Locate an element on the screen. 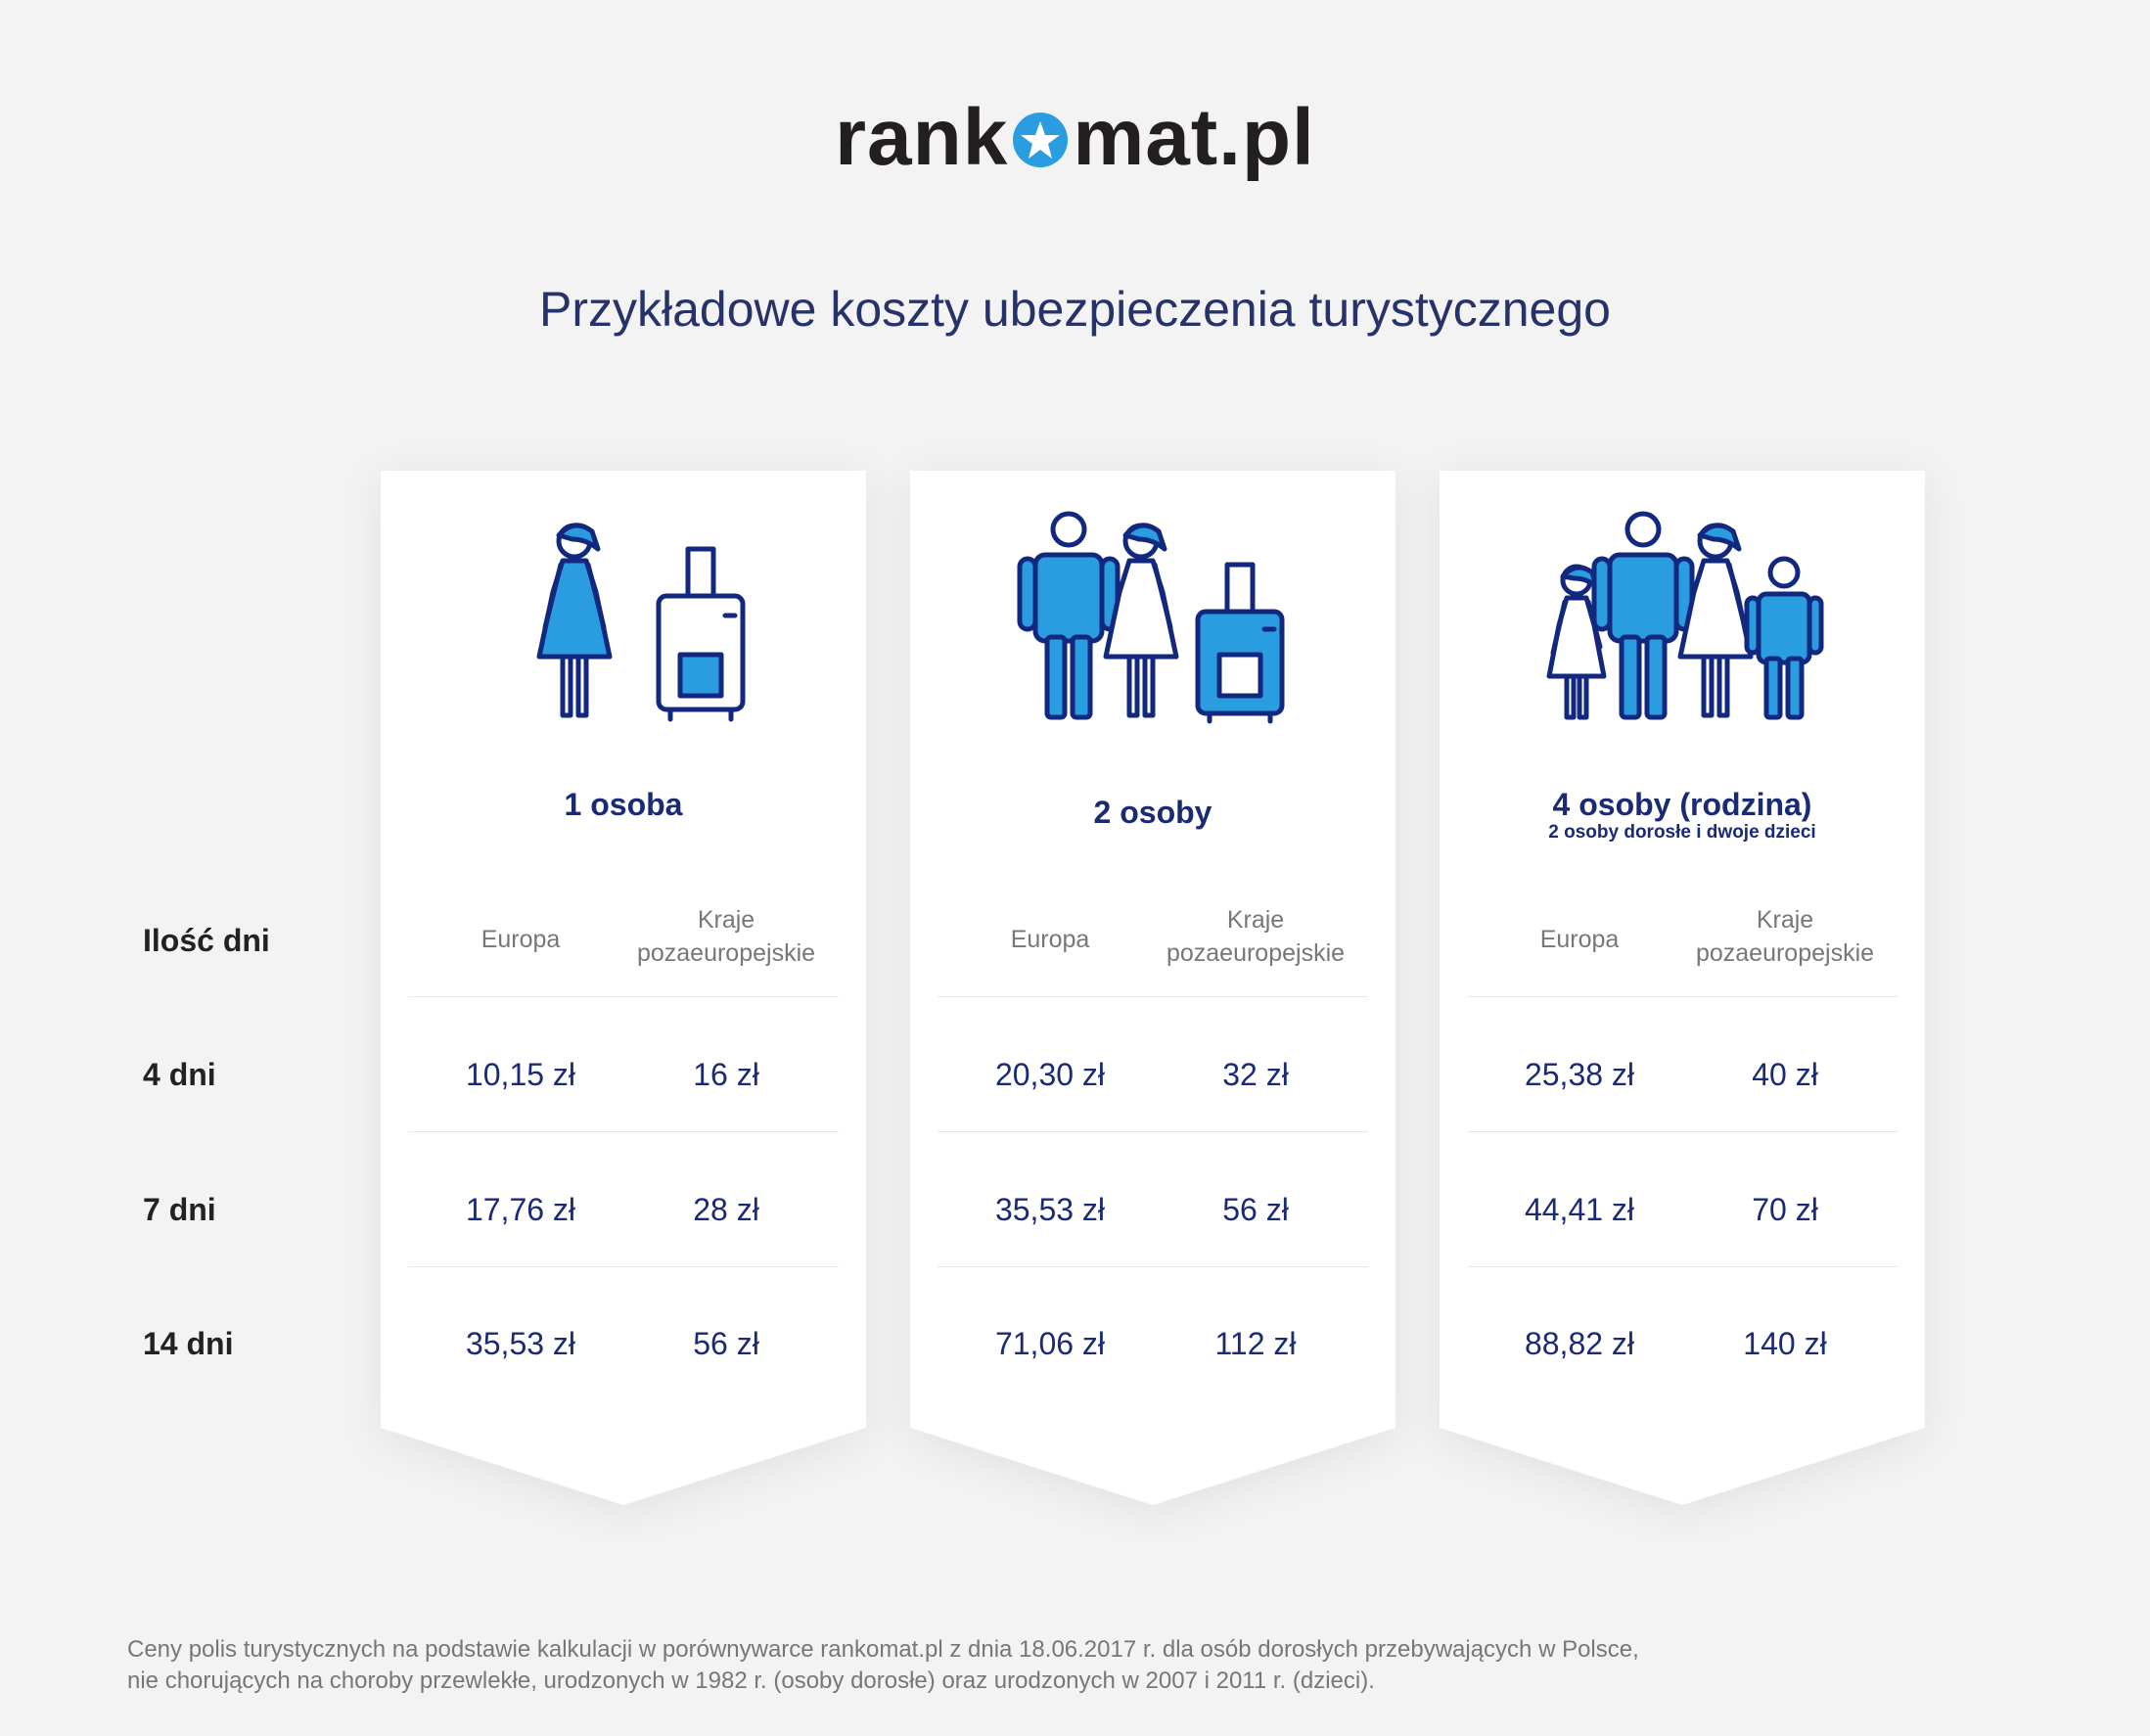 Image resolution: width=2150 pixels, height=1736 pixels. price-cell: 17,76 zł is located at coordinates (520, 1209).